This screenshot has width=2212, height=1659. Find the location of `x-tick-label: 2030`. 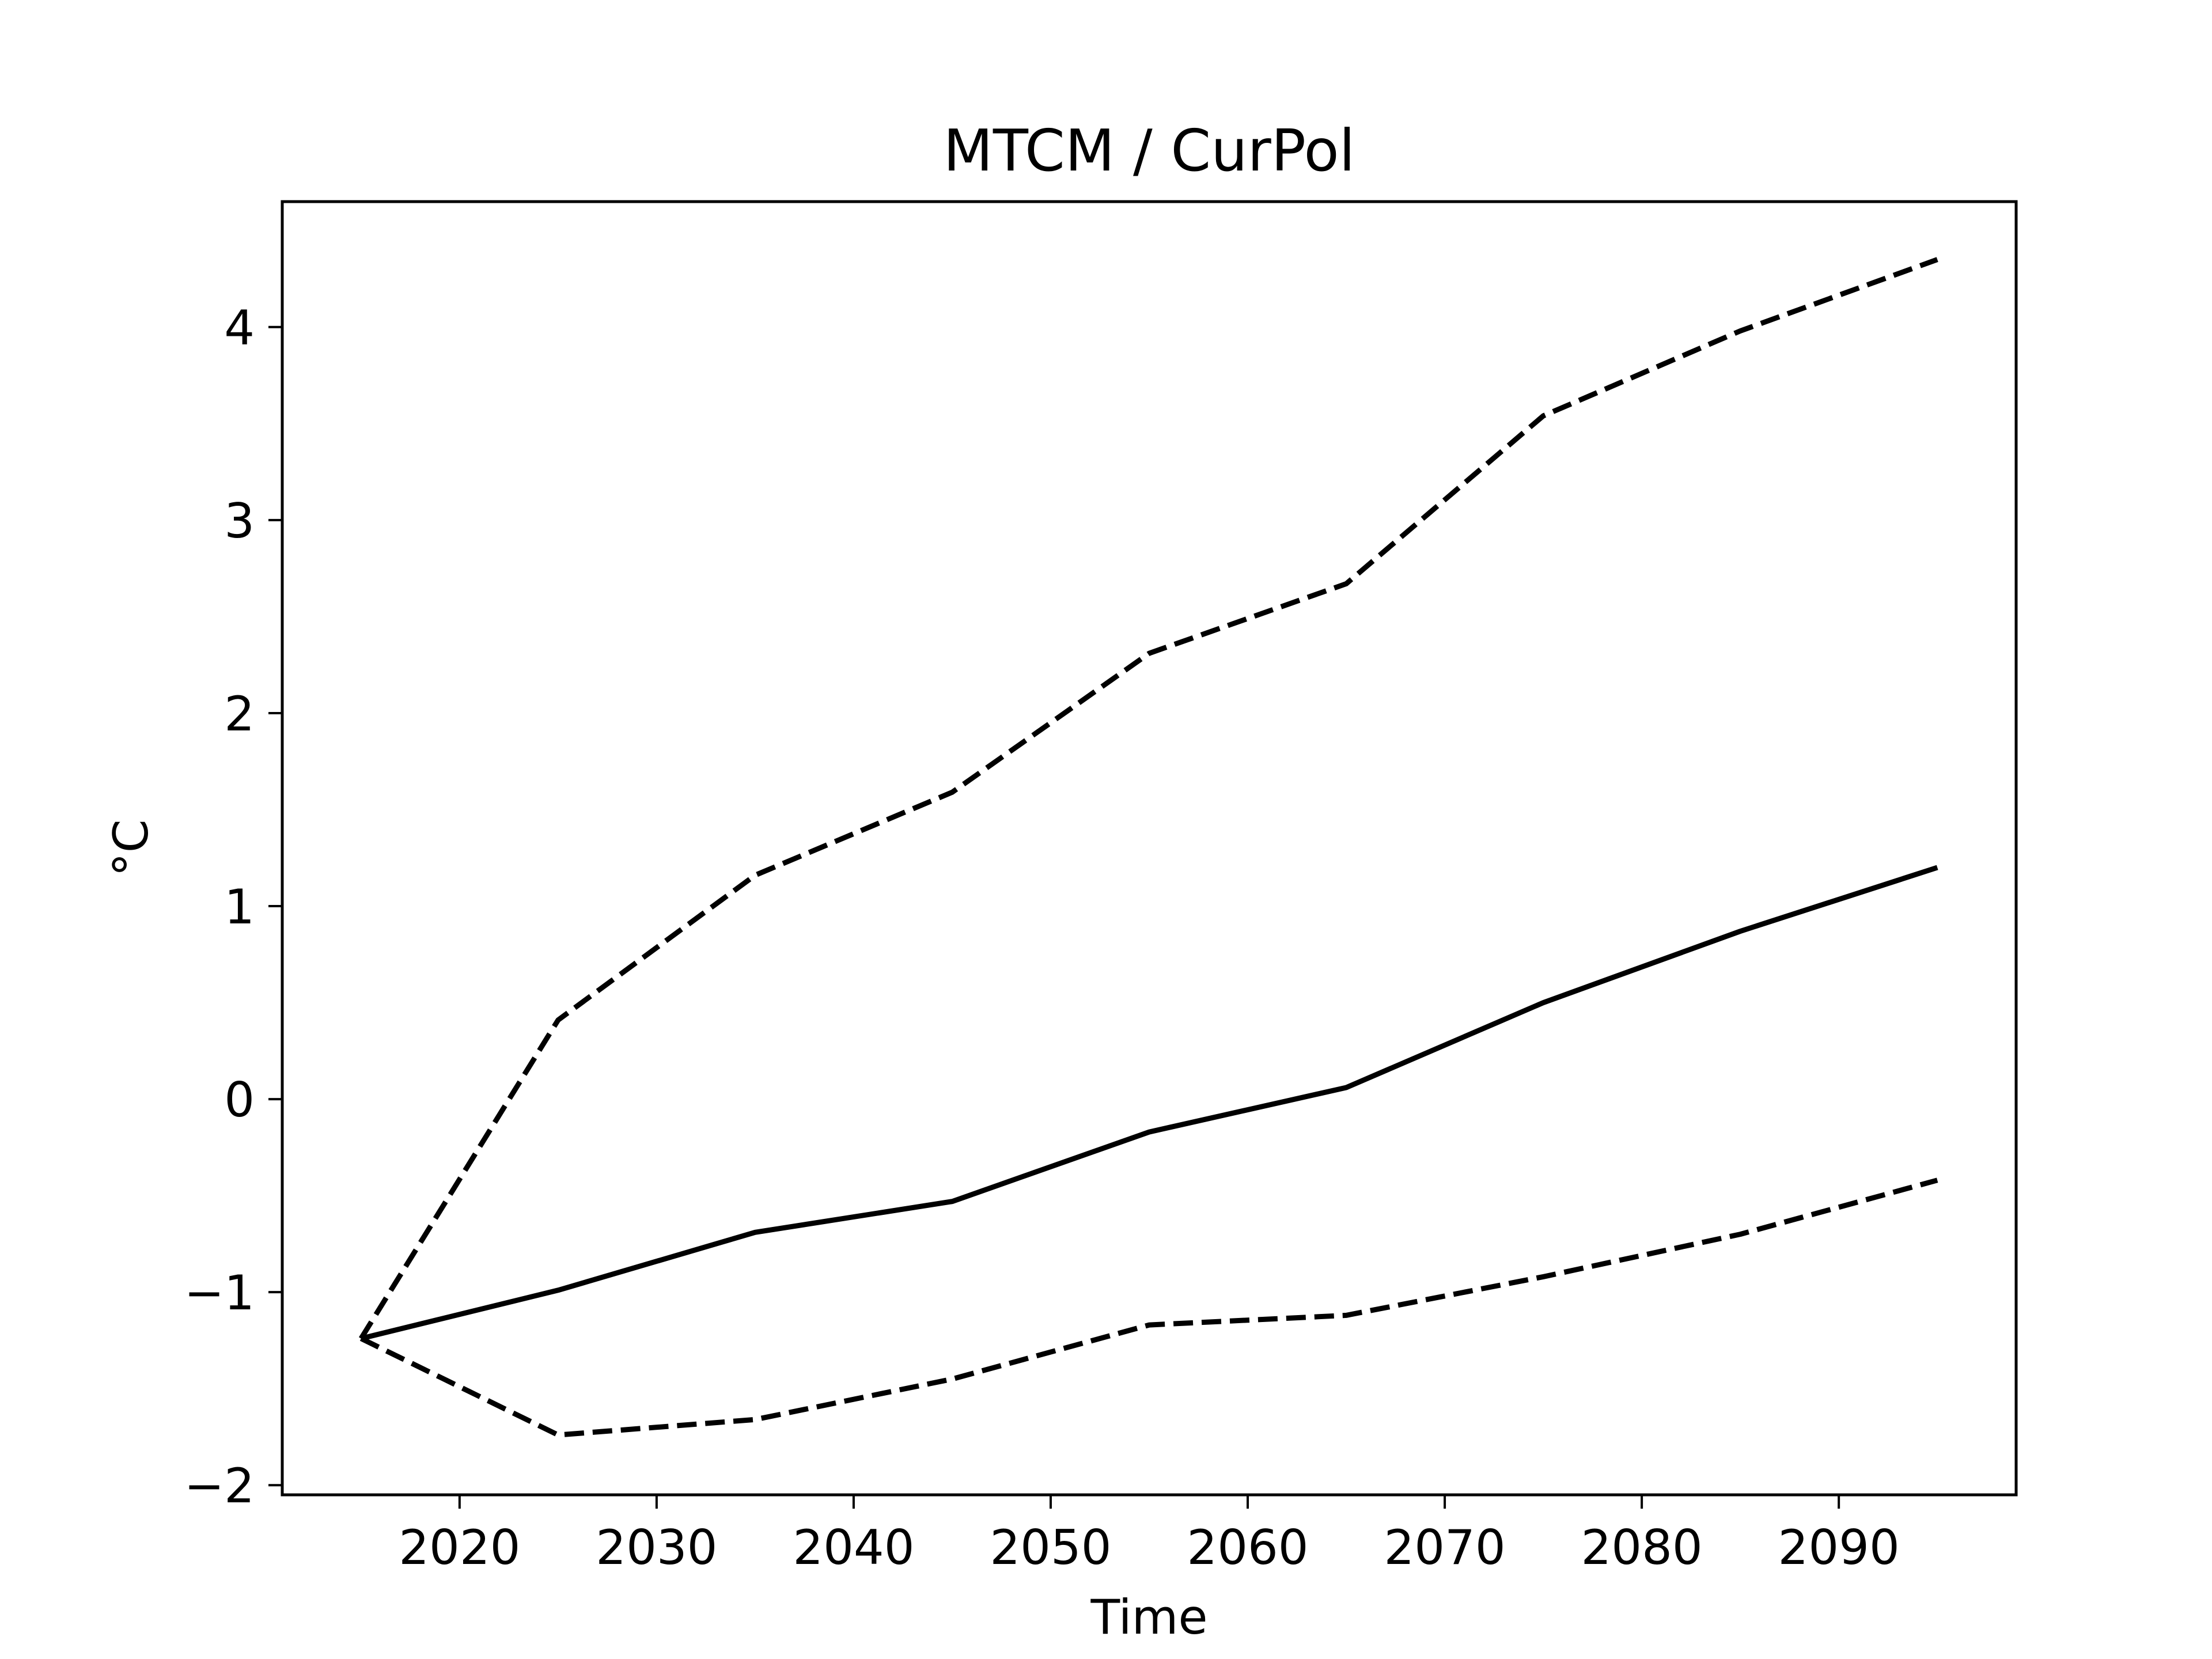

x-tick-label: 2030 is located at coordinates (656, 1547).